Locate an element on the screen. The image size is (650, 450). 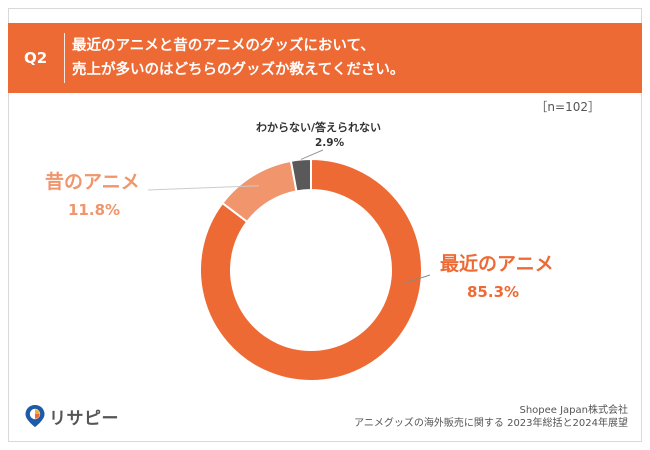
value-label-unknown: 2.9% is located at coordinates (330, 143).